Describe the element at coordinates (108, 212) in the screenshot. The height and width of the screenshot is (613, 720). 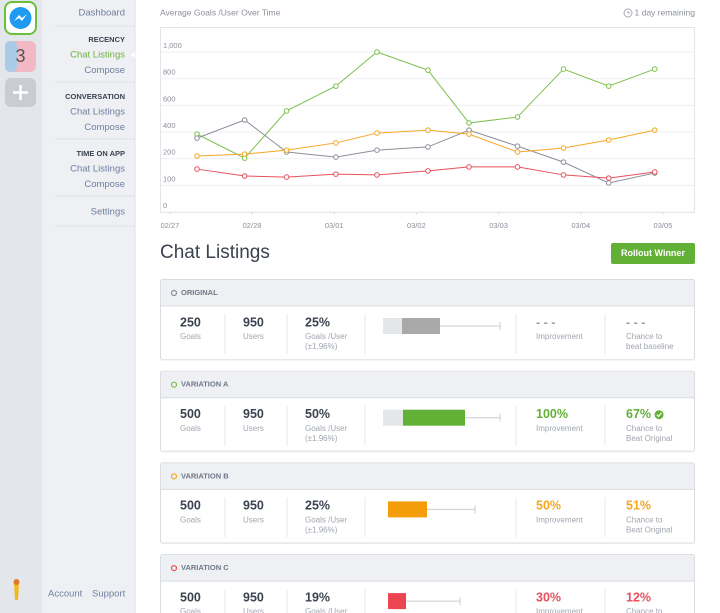
I see `nav-link: Settings` at that location.